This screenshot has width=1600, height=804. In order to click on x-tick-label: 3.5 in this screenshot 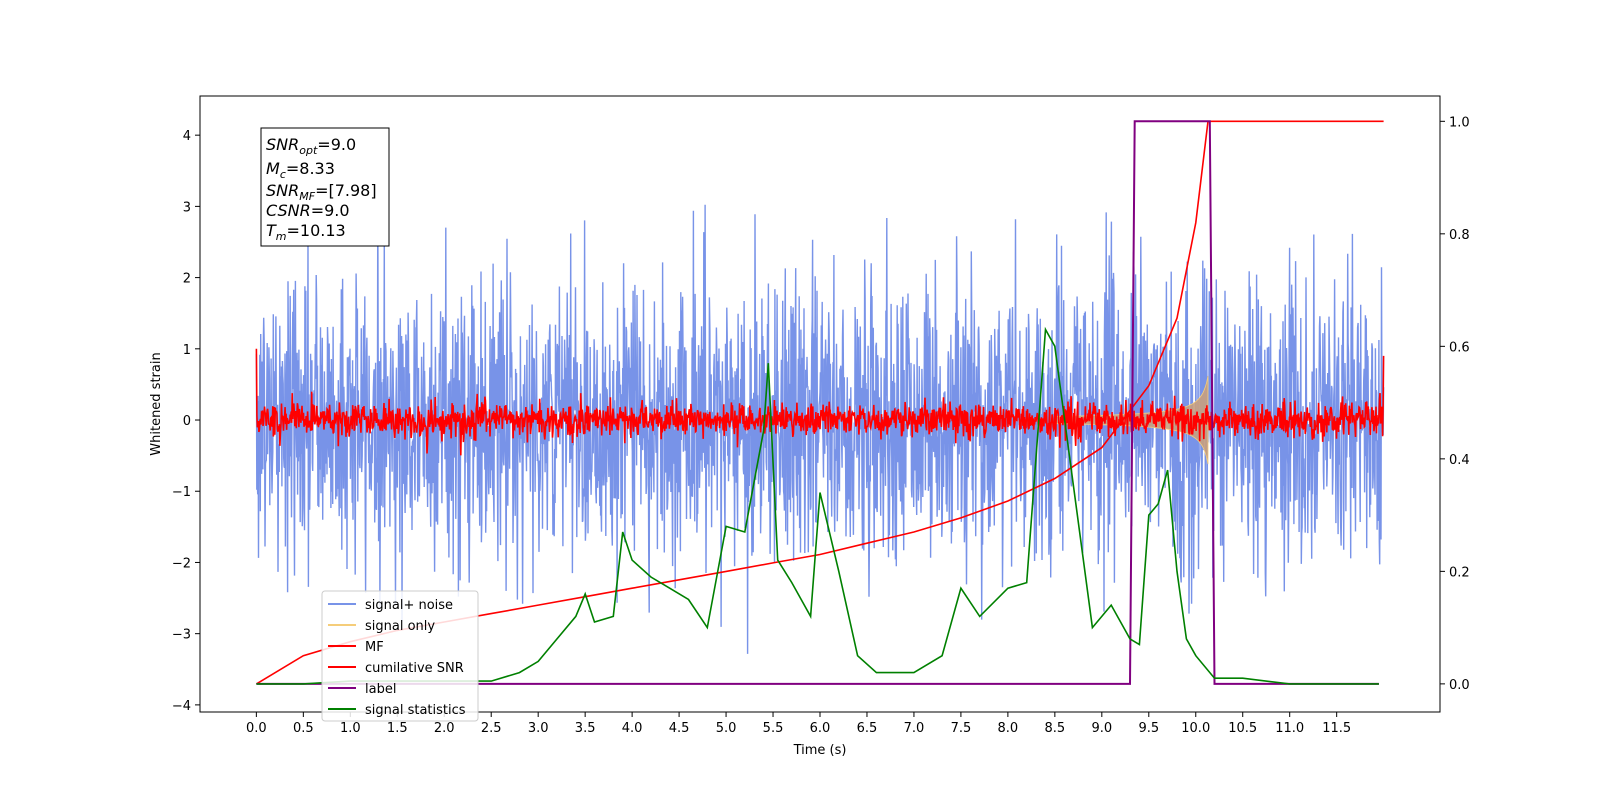, I will do `click(585, 728)`.